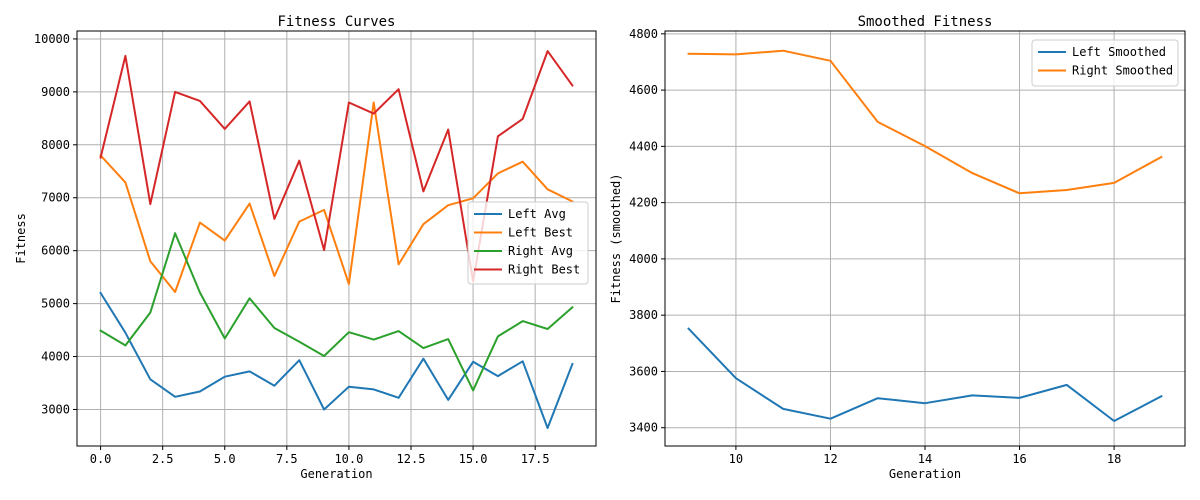 The width and height of the screenshot is (1200, 500). I want to click on series-line-right-avg, so click(336, 312).